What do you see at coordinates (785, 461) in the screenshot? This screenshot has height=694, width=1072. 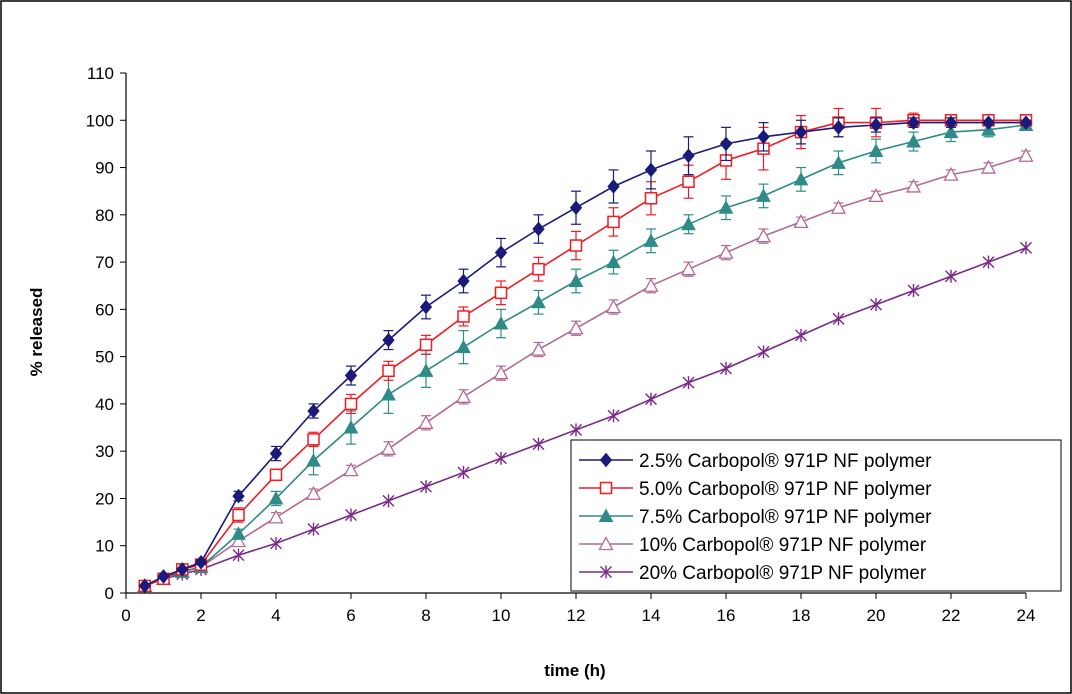 I see `legend-label: 2.5% Carbopol® 971P NF polymer` at bounding box center [785, 461].